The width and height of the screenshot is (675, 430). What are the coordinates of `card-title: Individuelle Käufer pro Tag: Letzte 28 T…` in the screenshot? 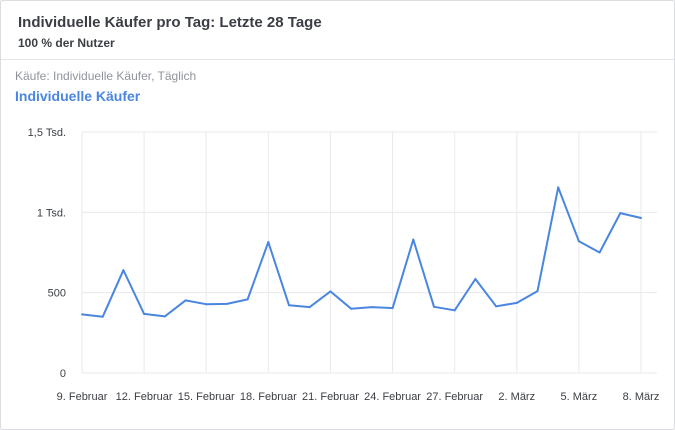 It's located at (170, 22).